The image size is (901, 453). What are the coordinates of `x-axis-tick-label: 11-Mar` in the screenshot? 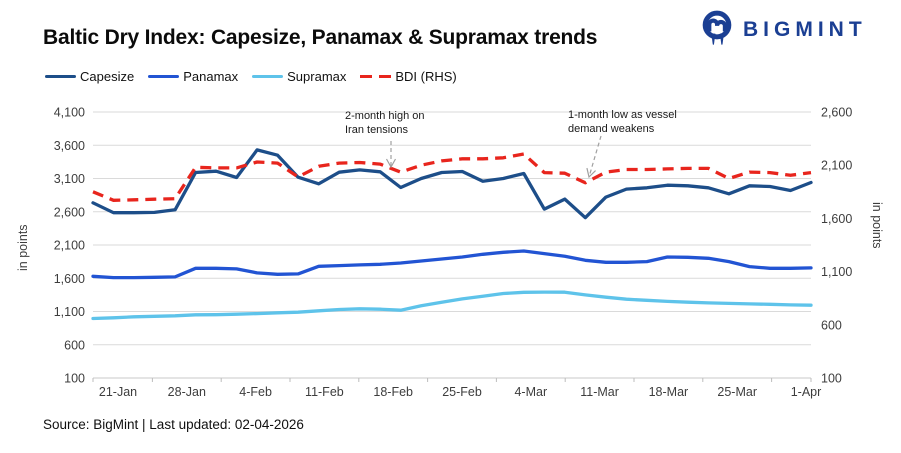 It's located at (599, 392).